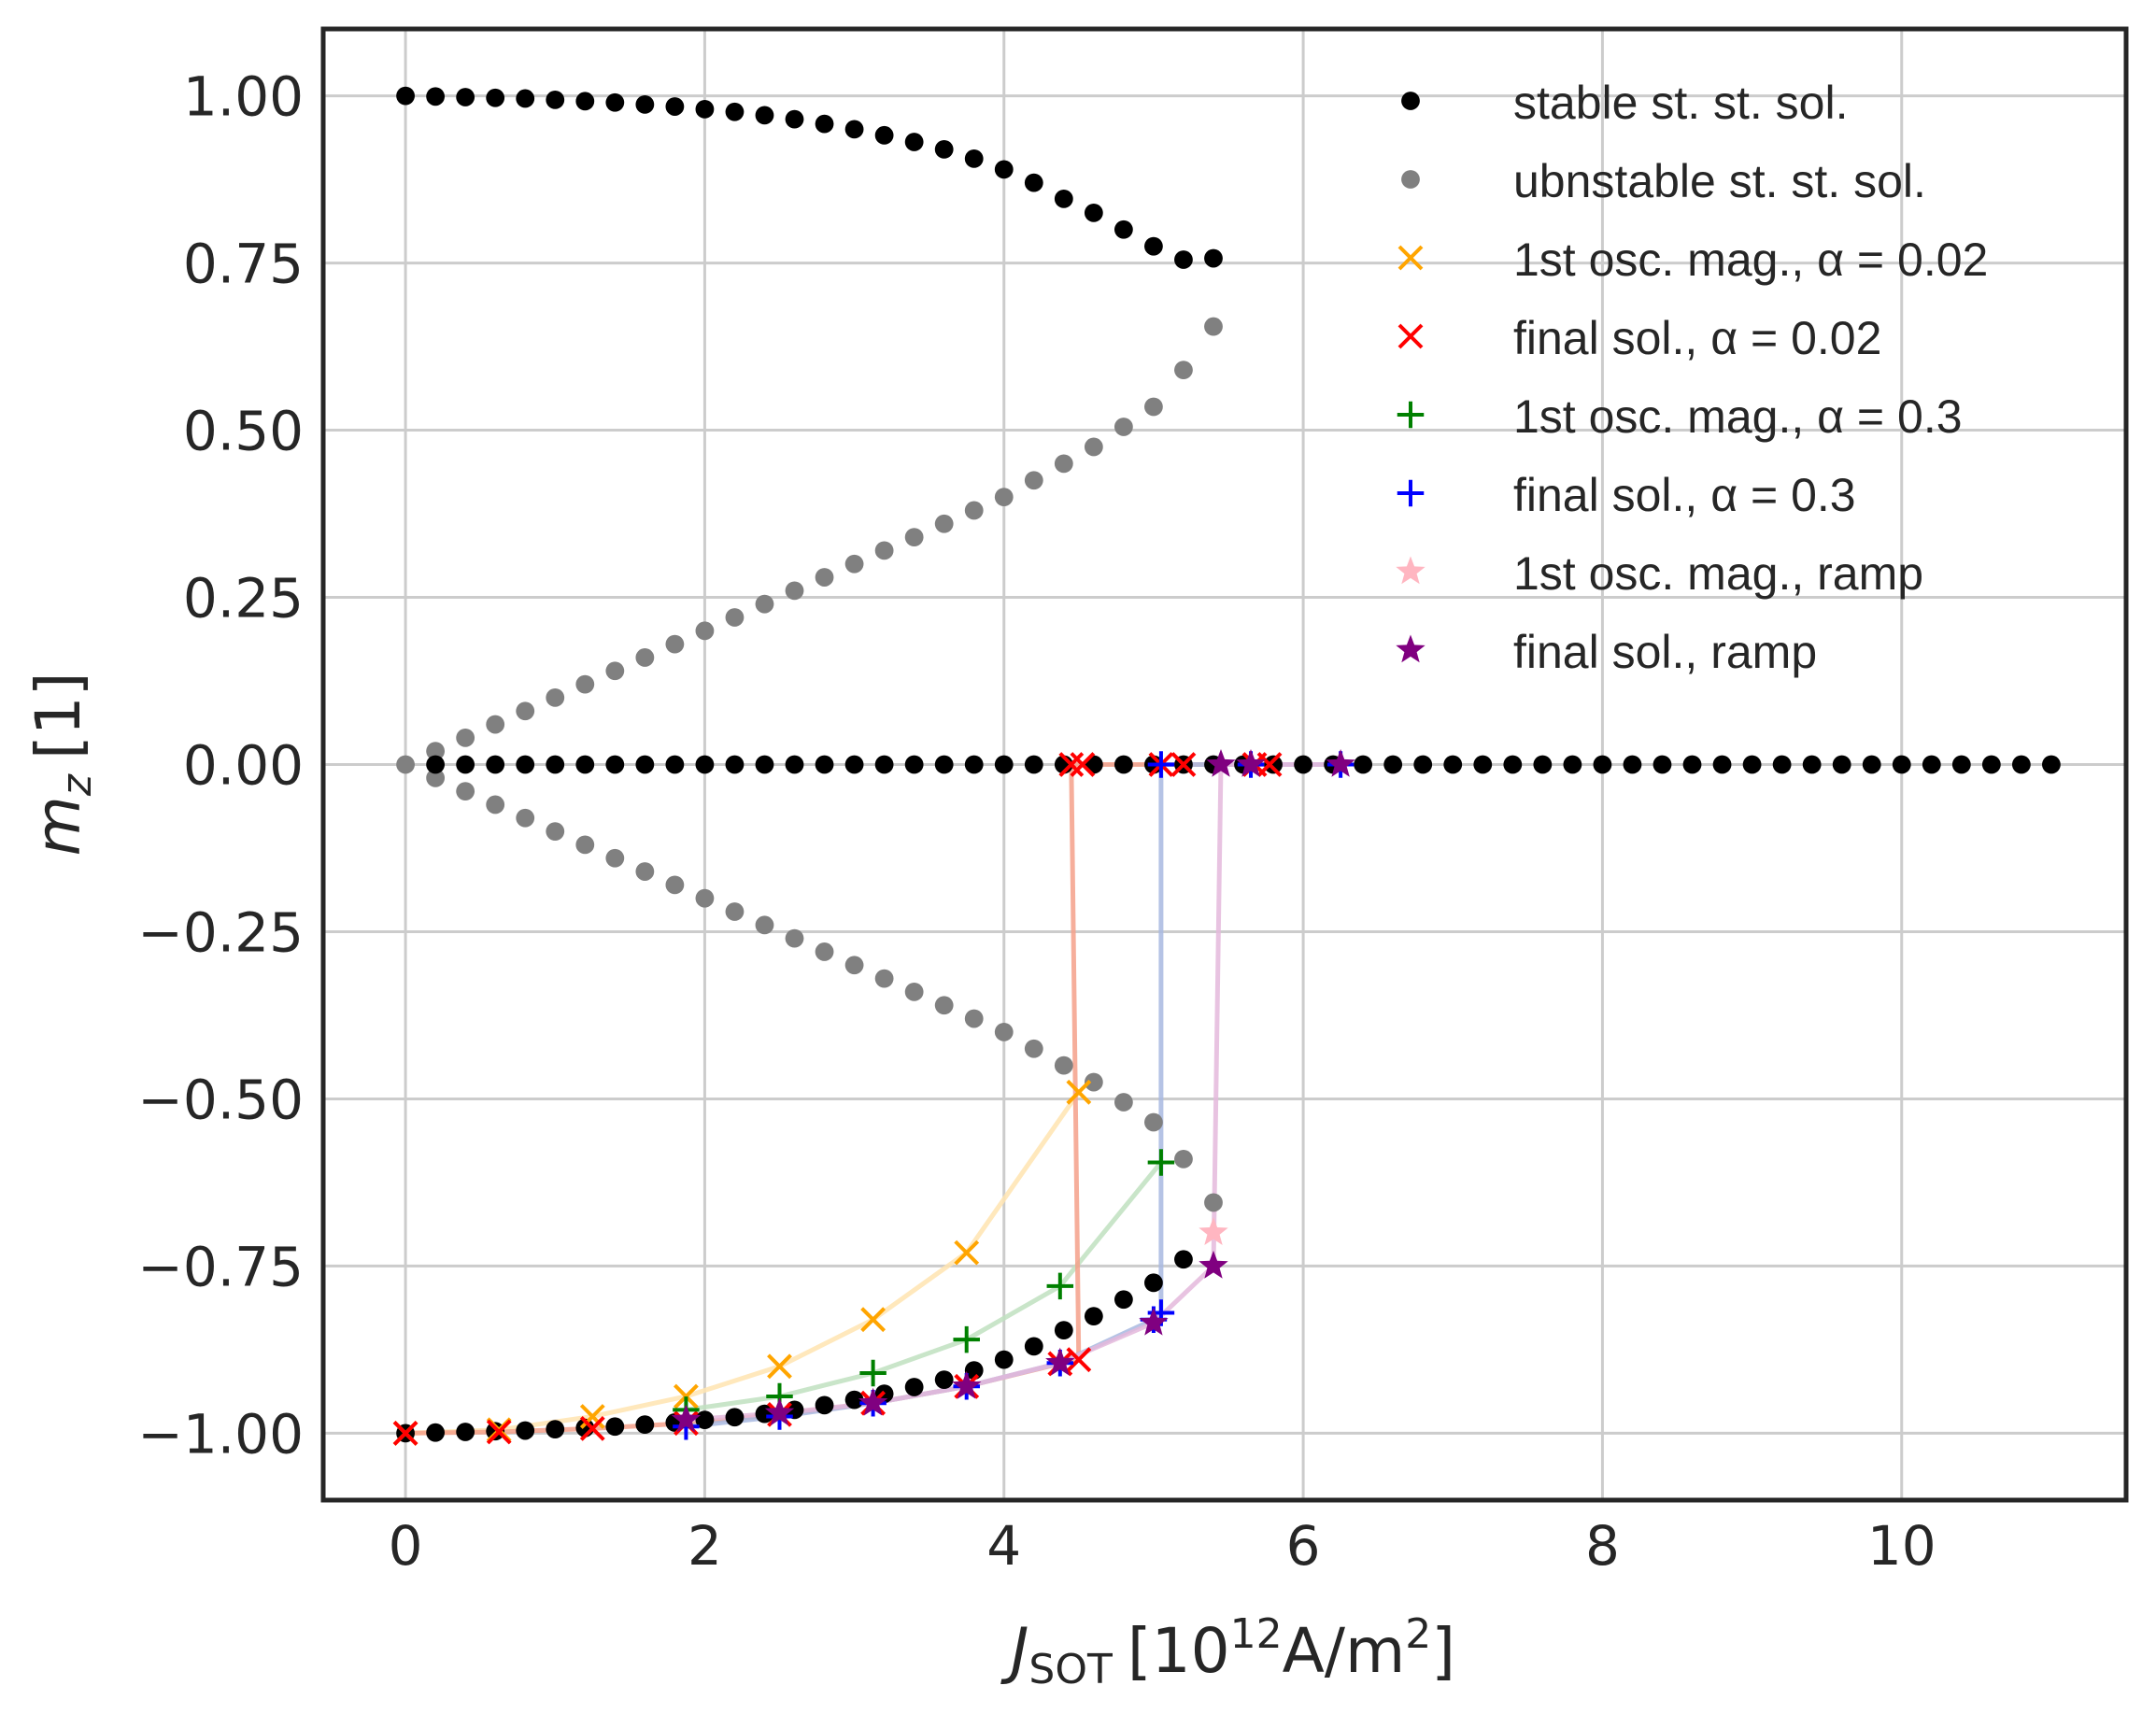 This screenshot has width=2156, height=1714. I want to click on x-axis-label-unit-suffix: ], so click(1443, 1651).